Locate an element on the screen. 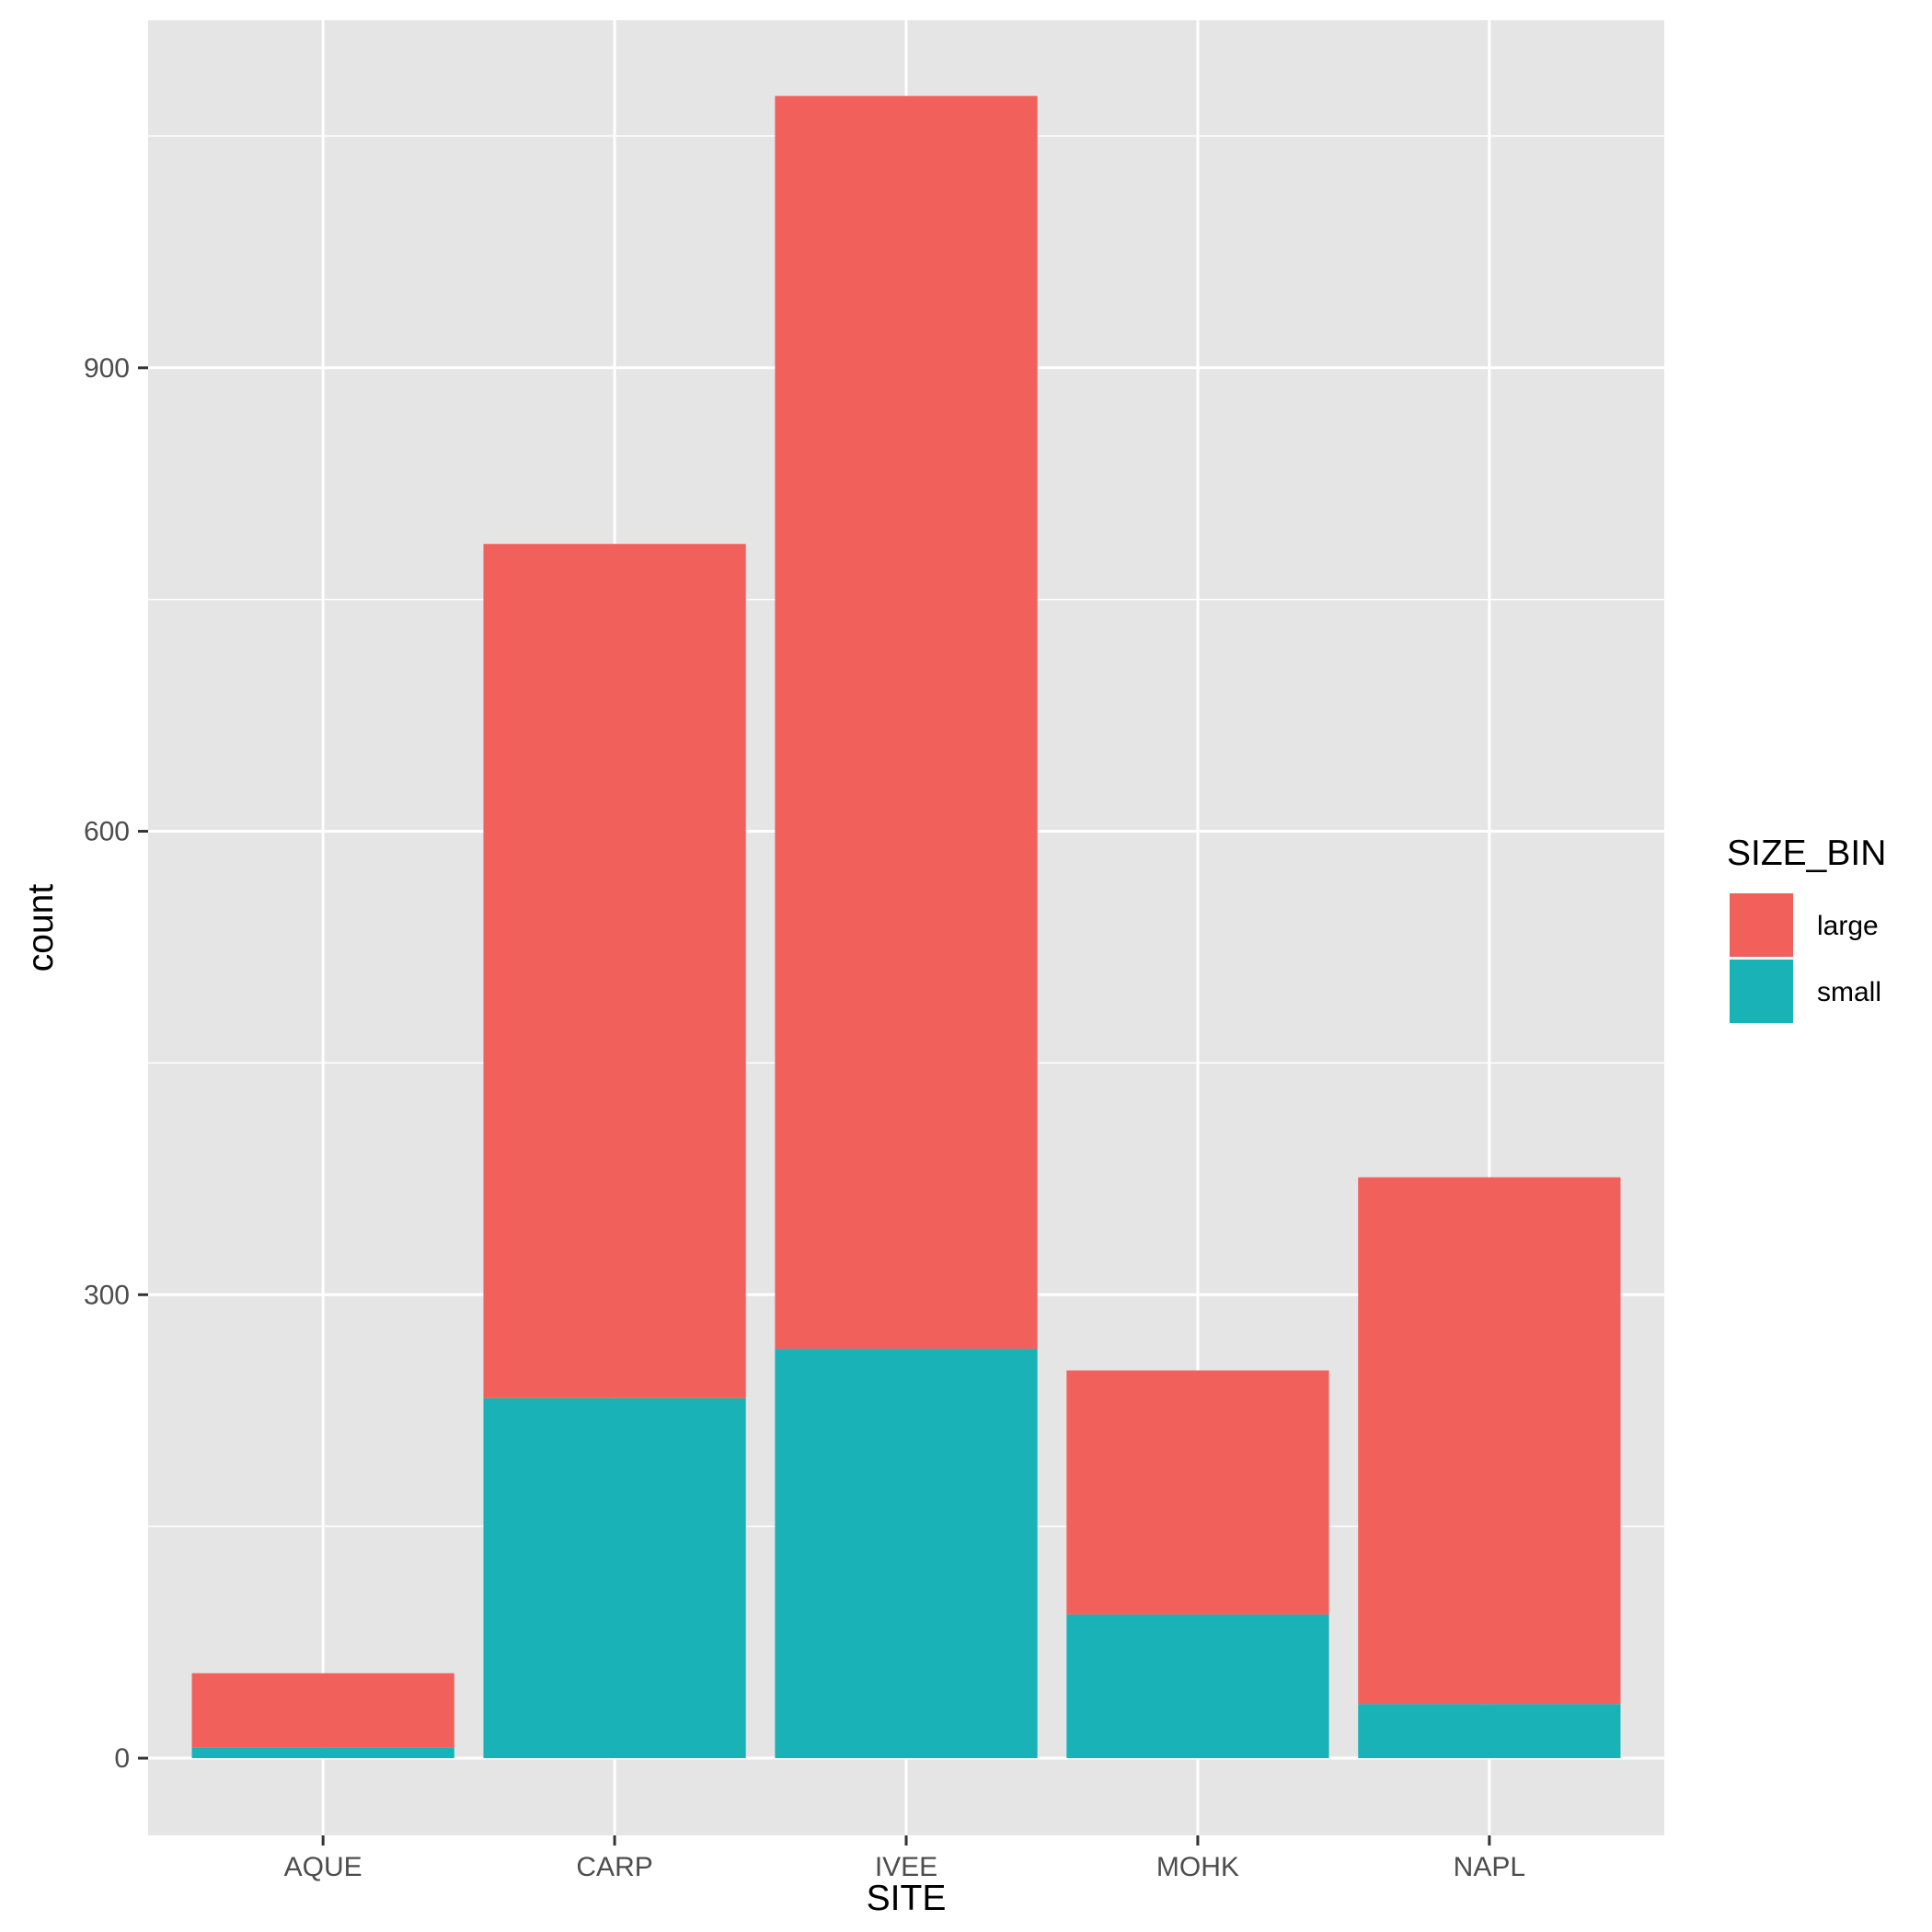  y-tick-label: 600 is located at coordinates (107, 832).